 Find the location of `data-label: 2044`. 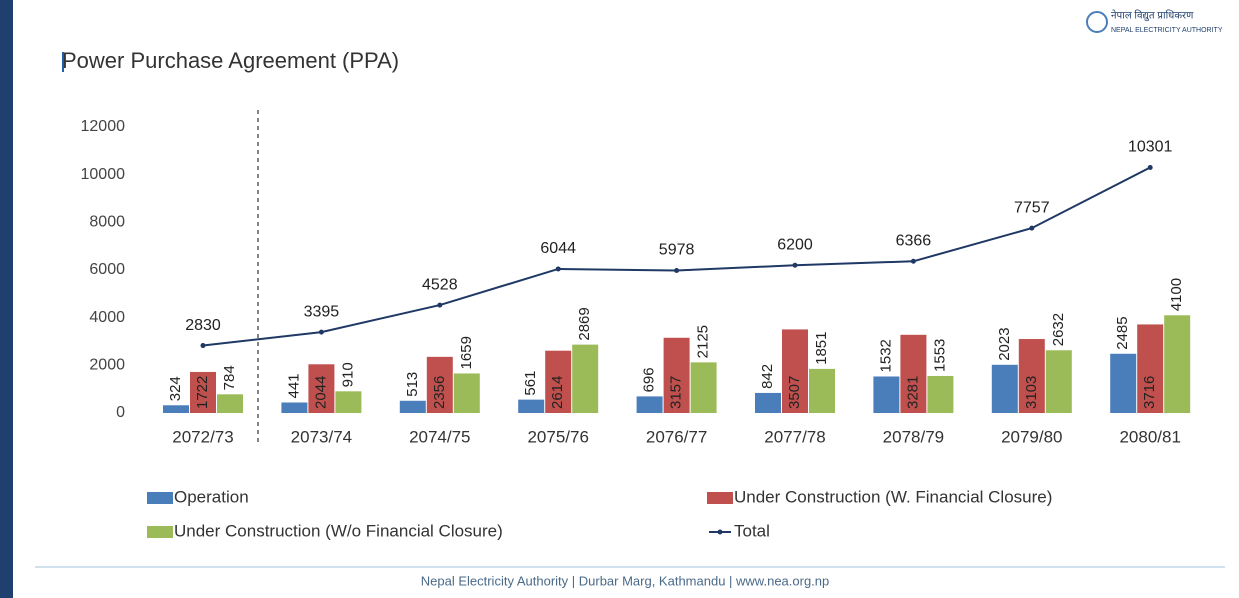

data-label: 2044 is located at coordinates (320, 392).